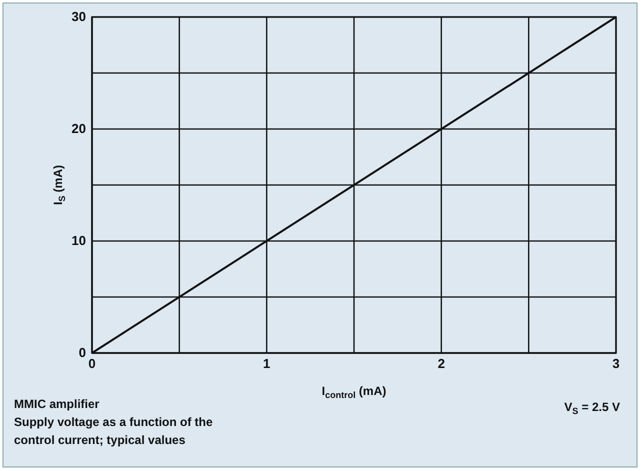 This screenshot has width=641, height=471. I want to click on x-tick-label: 3, so click(616, 364).